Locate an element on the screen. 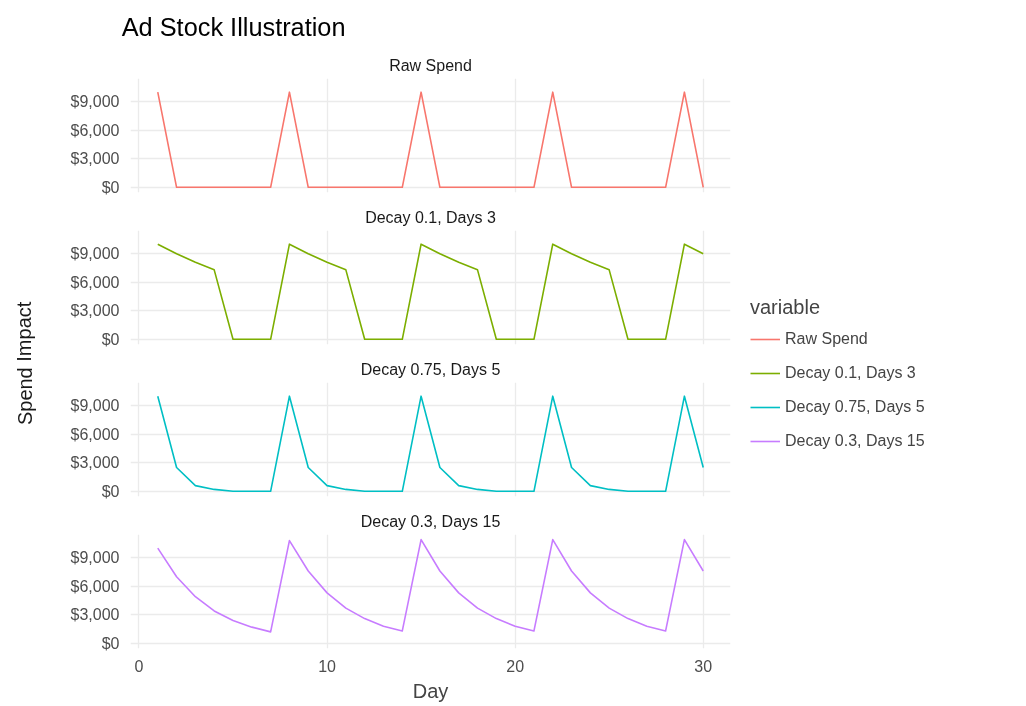  chart-subtitle: Raw Spend is located at coordinates (430, 65).